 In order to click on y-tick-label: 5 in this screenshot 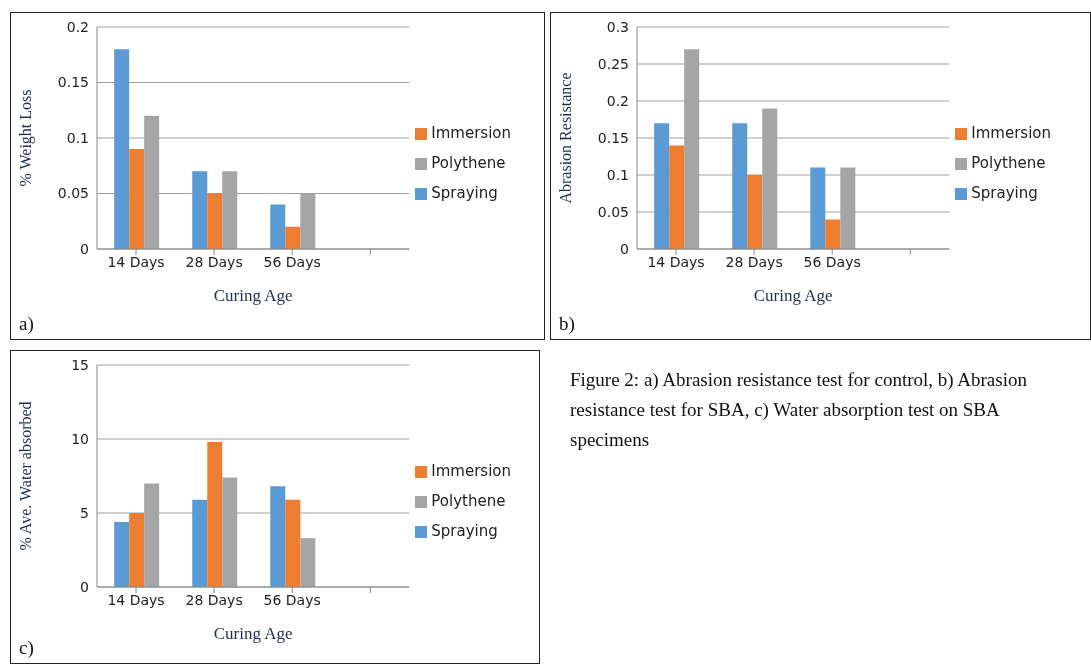, I will do `click(84, 512)`.